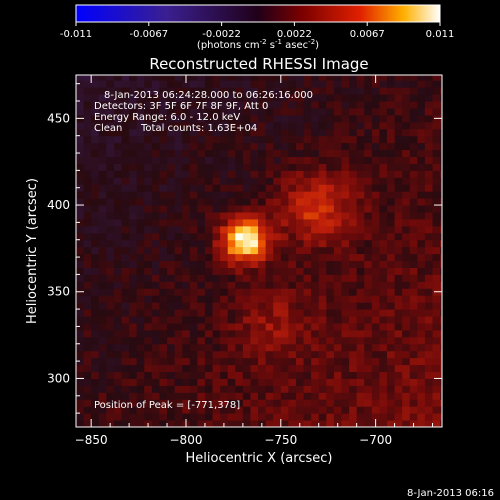  I want to click on colorbar-units-main: (photons cm, so click(228, 45).